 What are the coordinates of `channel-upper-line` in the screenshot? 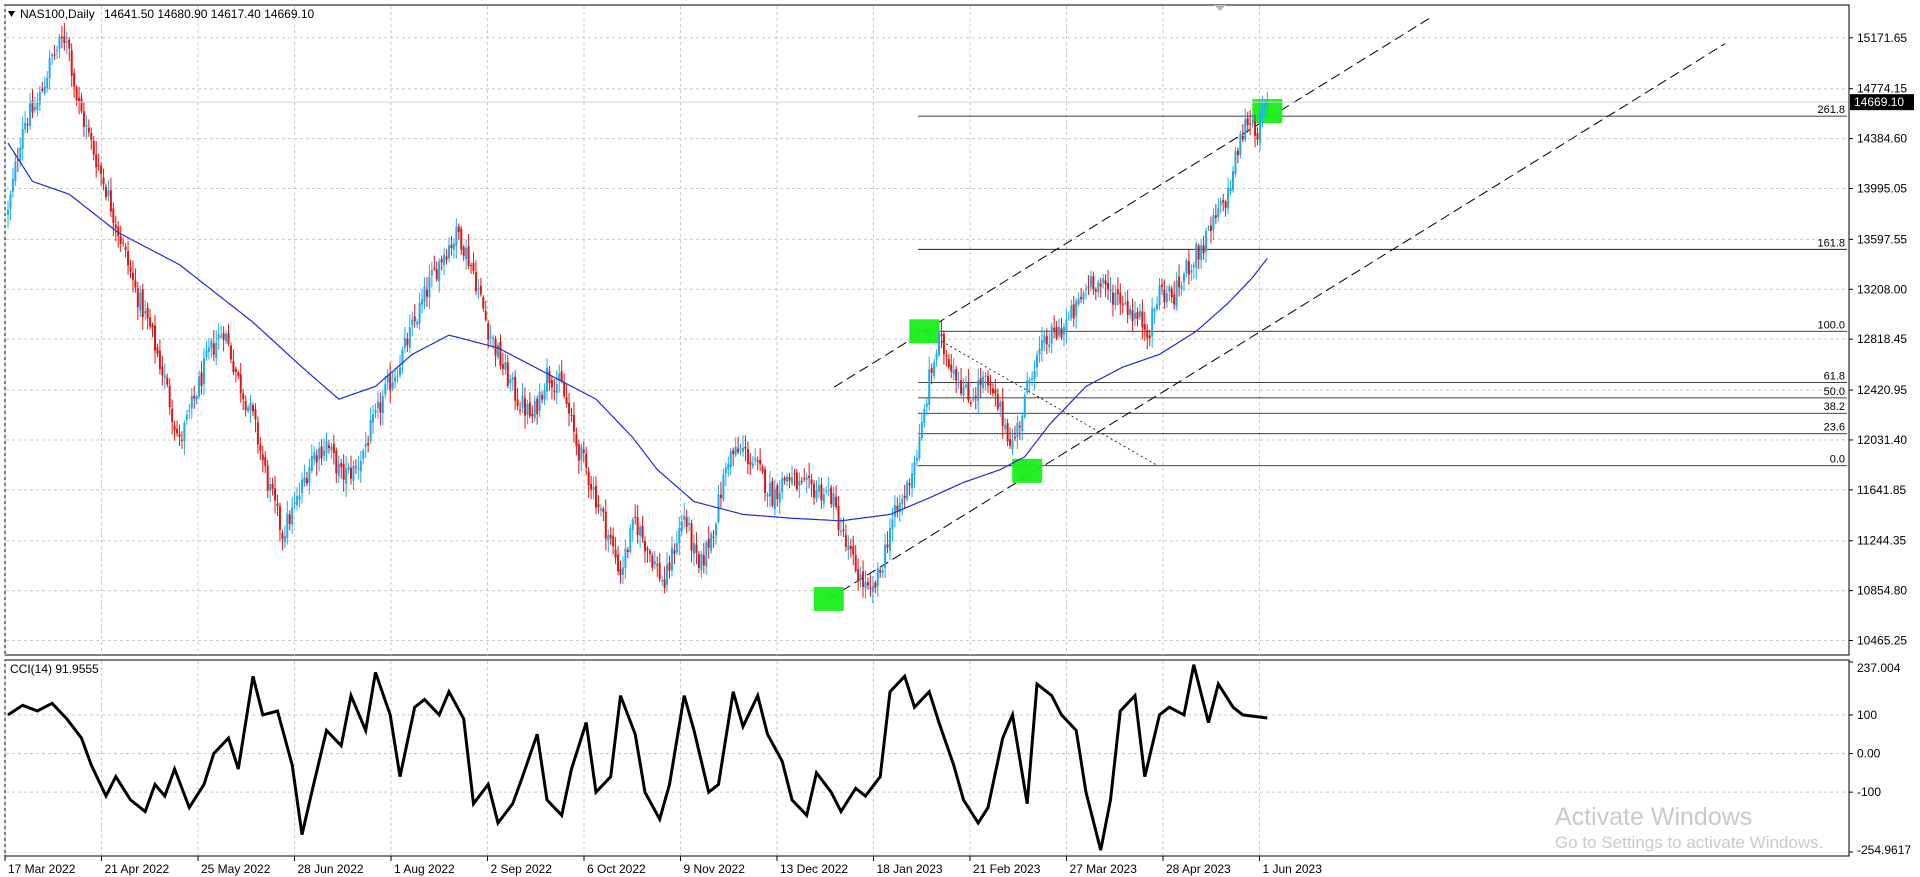 It's located at (1132, 202).